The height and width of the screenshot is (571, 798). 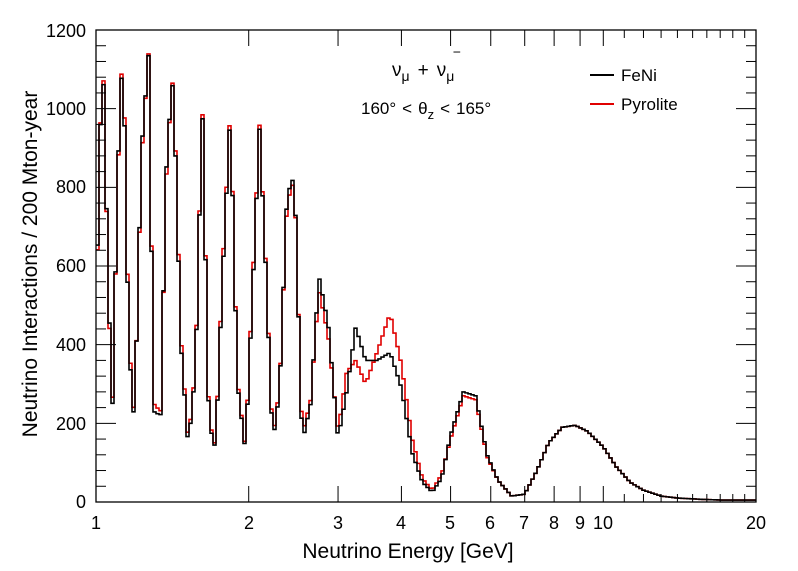 I want to click on x-tick-label: 5, so click(x=450, y=523).